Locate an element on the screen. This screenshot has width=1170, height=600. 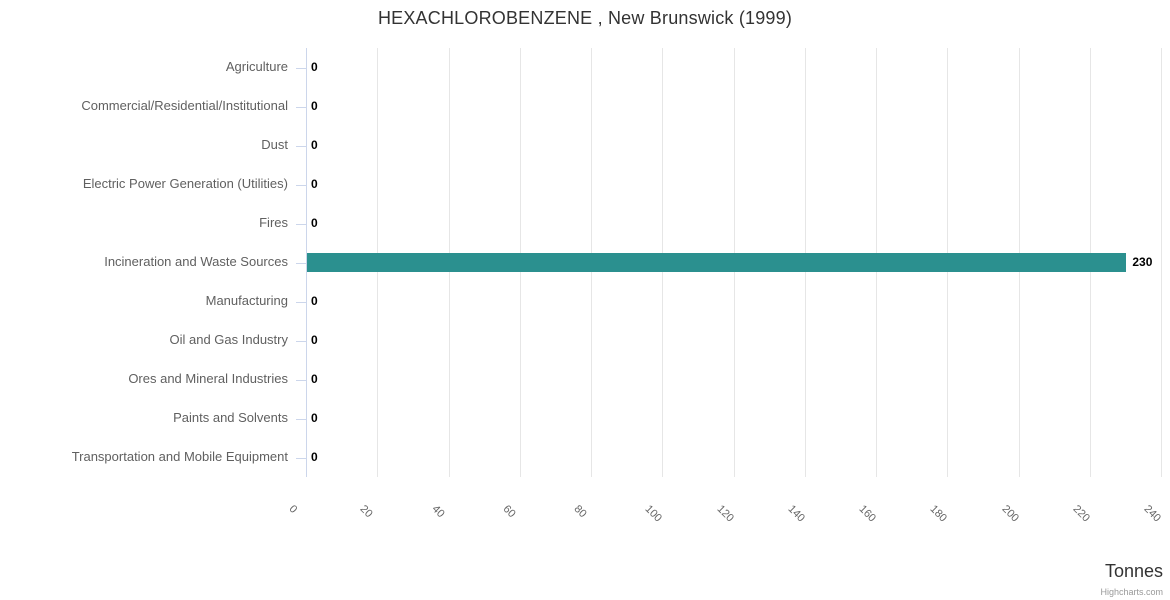
category-label: Agriculture is located at coordinates (256, 66).